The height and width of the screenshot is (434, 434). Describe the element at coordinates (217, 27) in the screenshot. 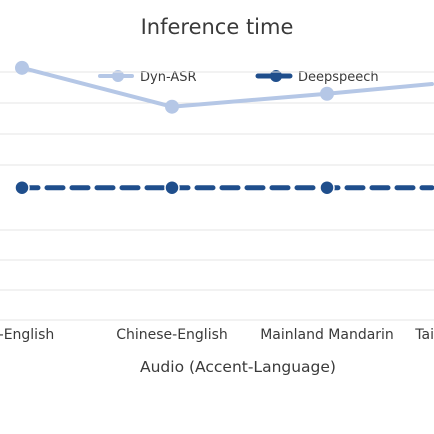

I see `chart-title: Inference time` at that location.